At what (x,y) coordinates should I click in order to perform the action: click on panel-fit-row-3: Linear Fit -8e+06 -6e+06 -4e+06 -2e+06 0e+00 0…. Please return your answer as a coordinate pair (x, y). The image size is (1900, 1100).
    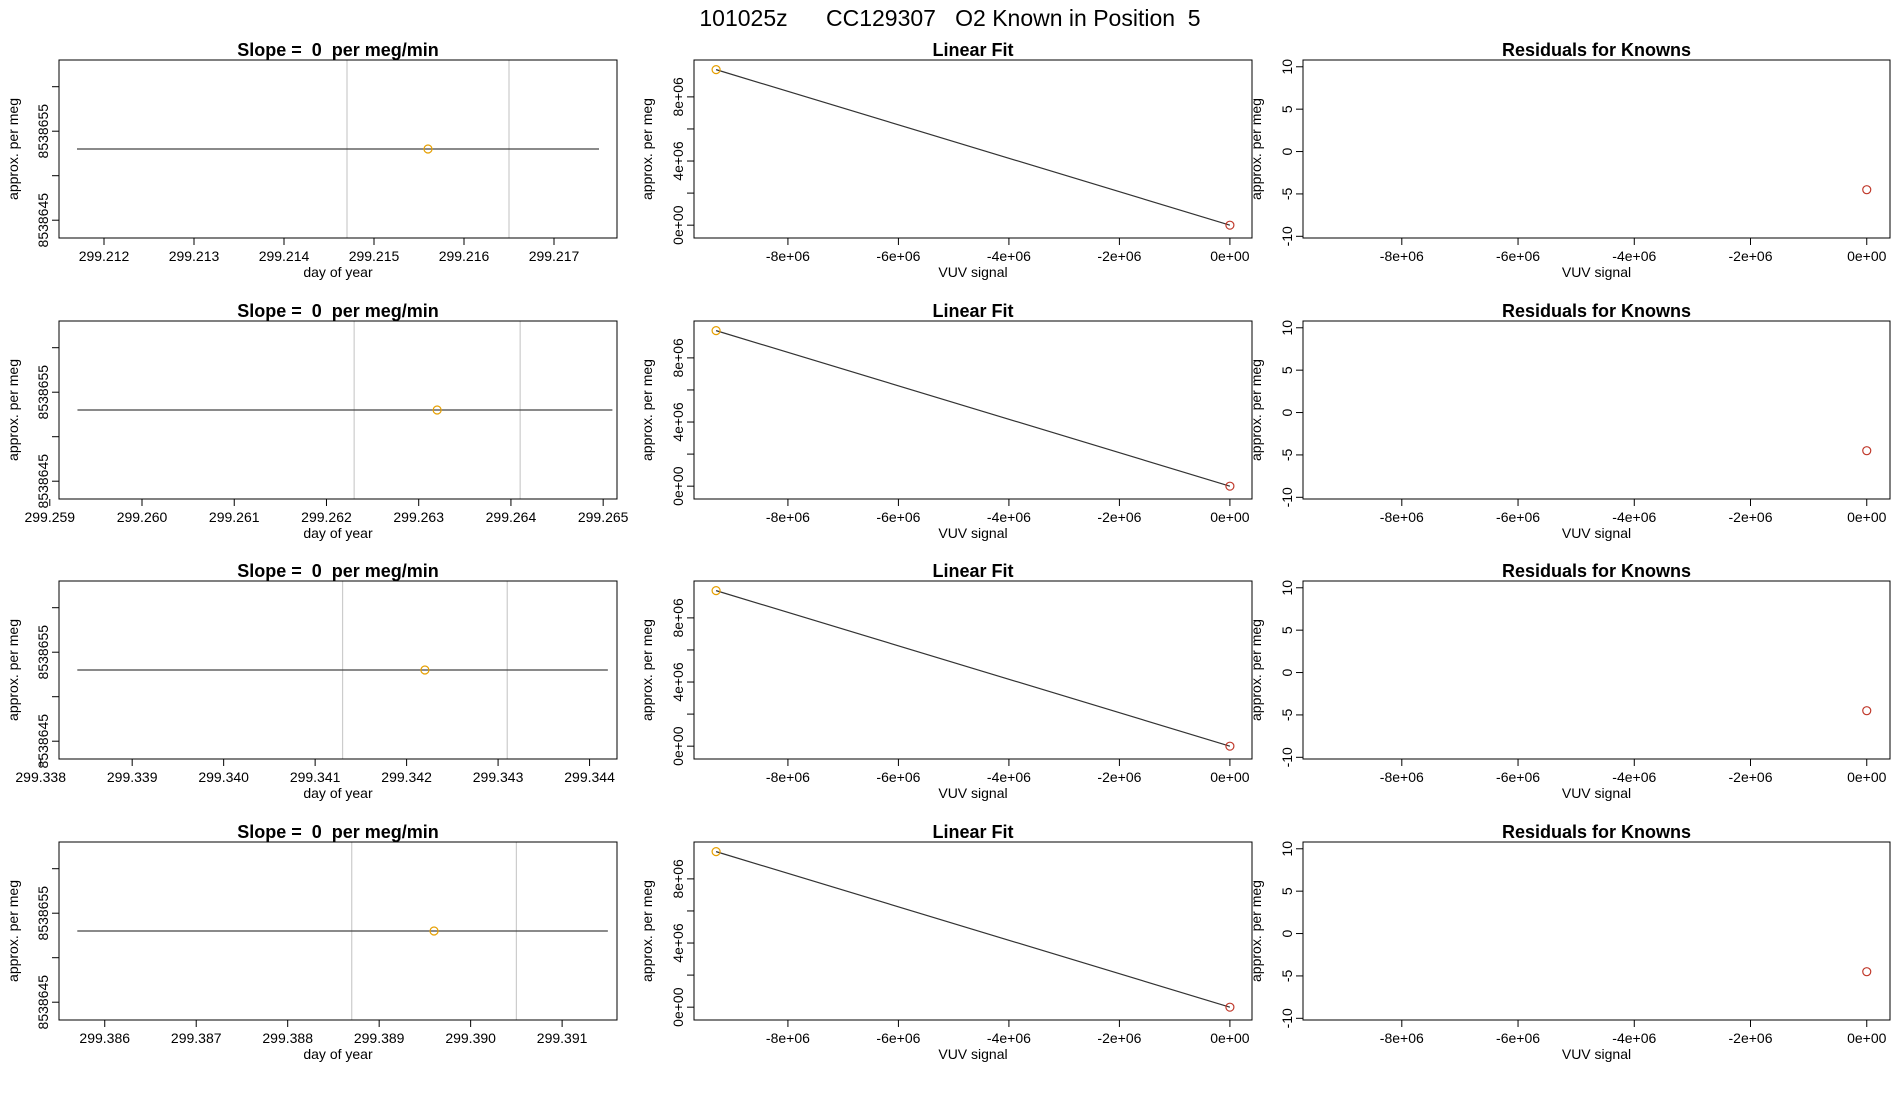
    Looking at the image, I should click on (946, 681).